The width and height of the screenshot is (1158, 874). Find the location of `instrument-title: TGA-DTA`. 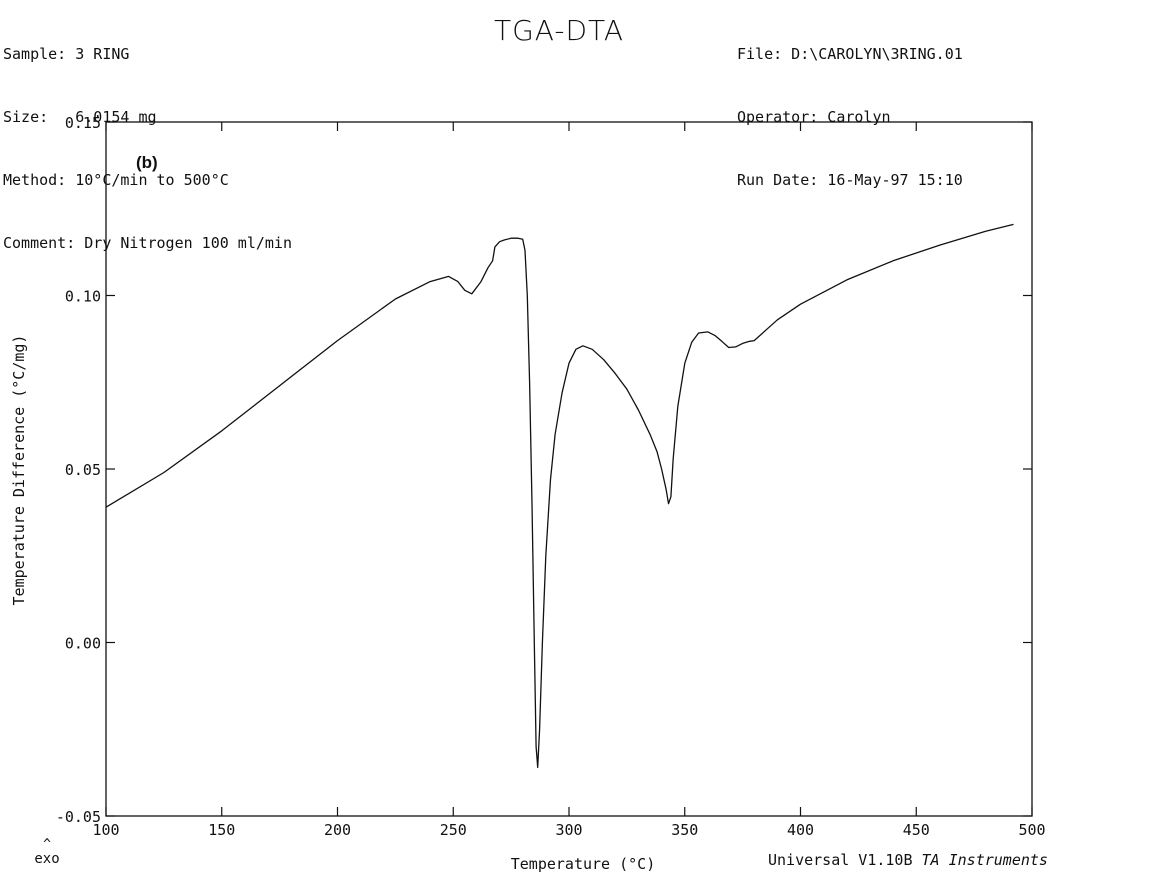

instrument-title: TGA-DTA is located at coordinates (559, 30).